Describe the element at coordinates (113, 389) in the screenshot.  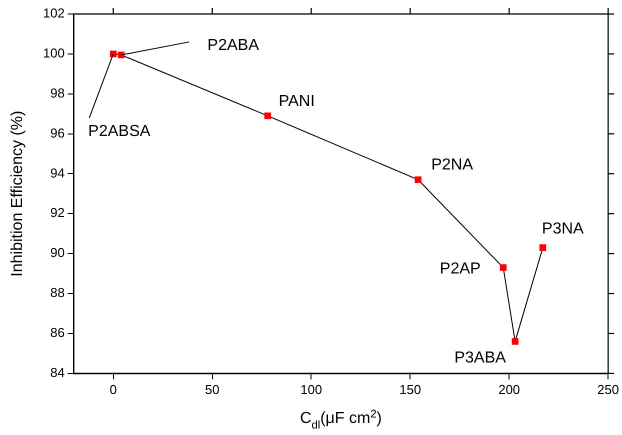
I see `x-tick-label: 0` at that location.